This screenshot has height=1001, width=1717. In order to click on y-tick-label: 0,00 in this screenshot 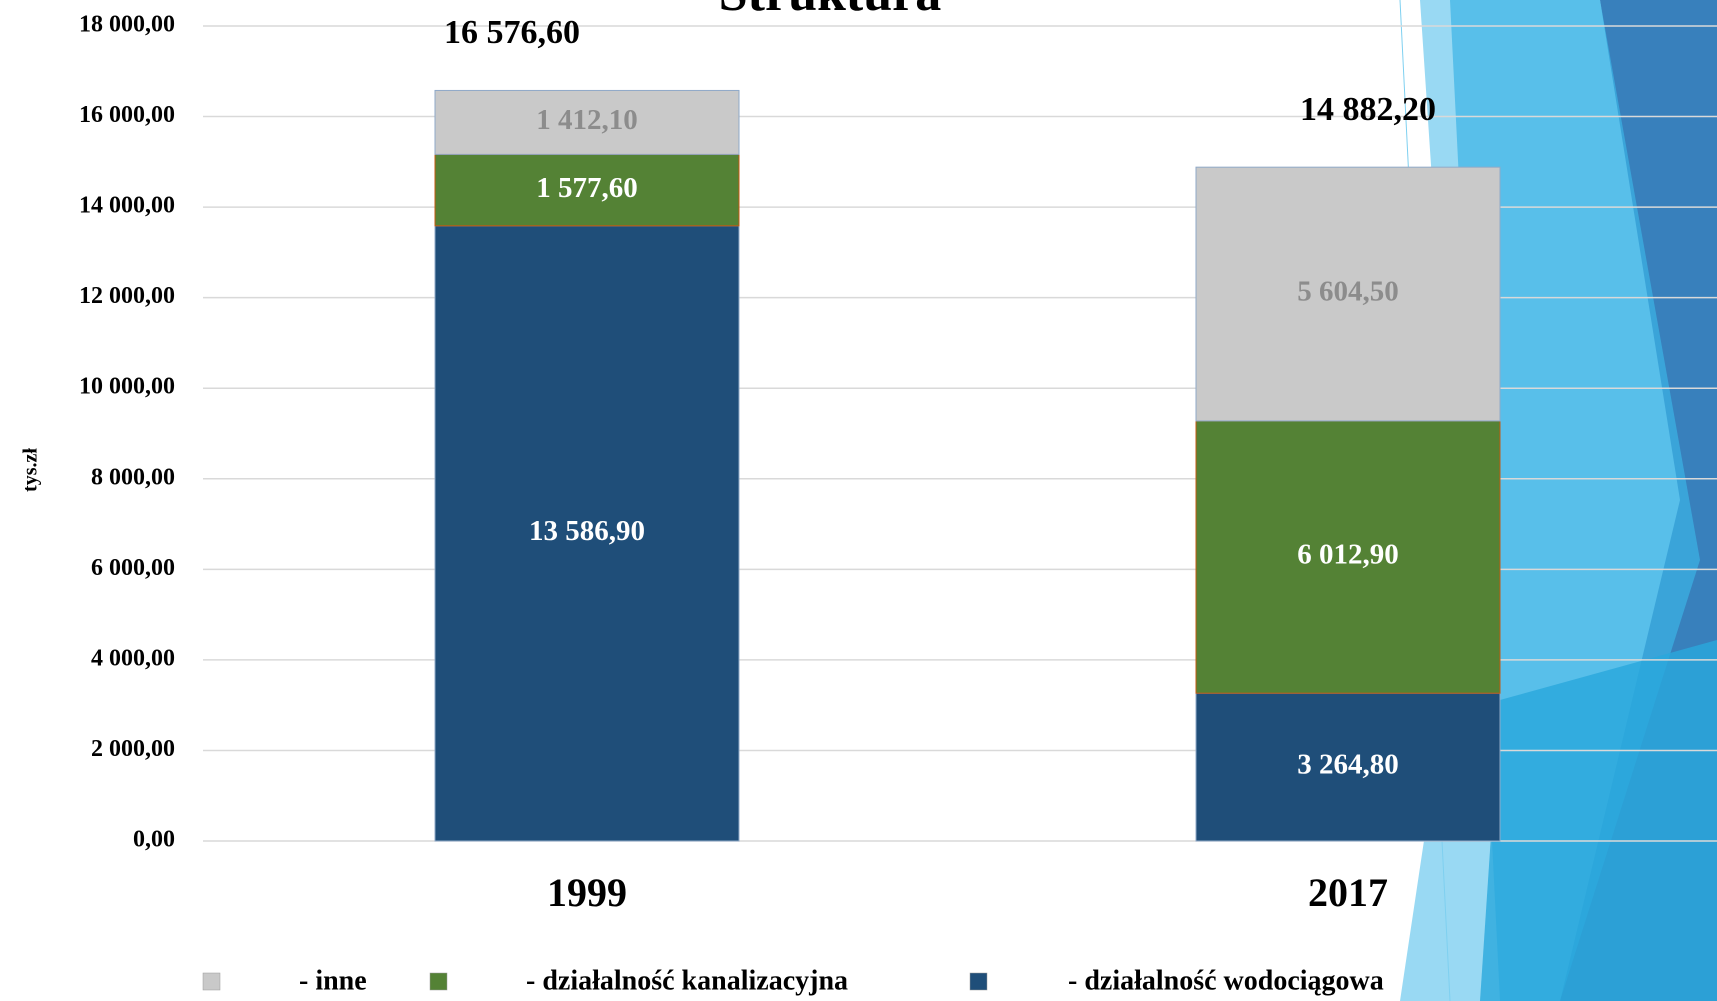, I will do `click(154, 840)`.